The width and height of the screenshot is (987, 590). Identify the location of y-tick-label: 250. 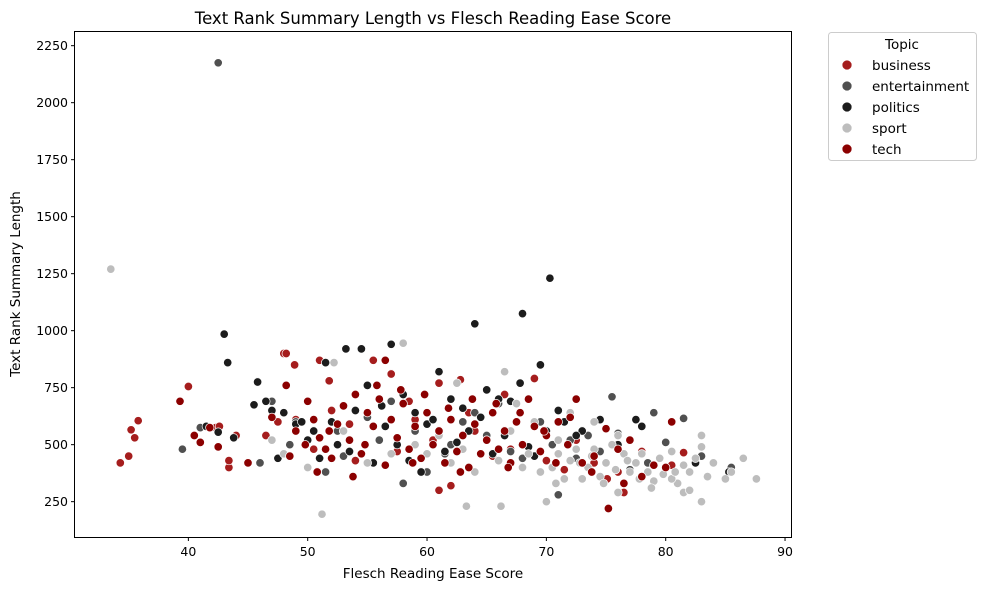
(56, 501).